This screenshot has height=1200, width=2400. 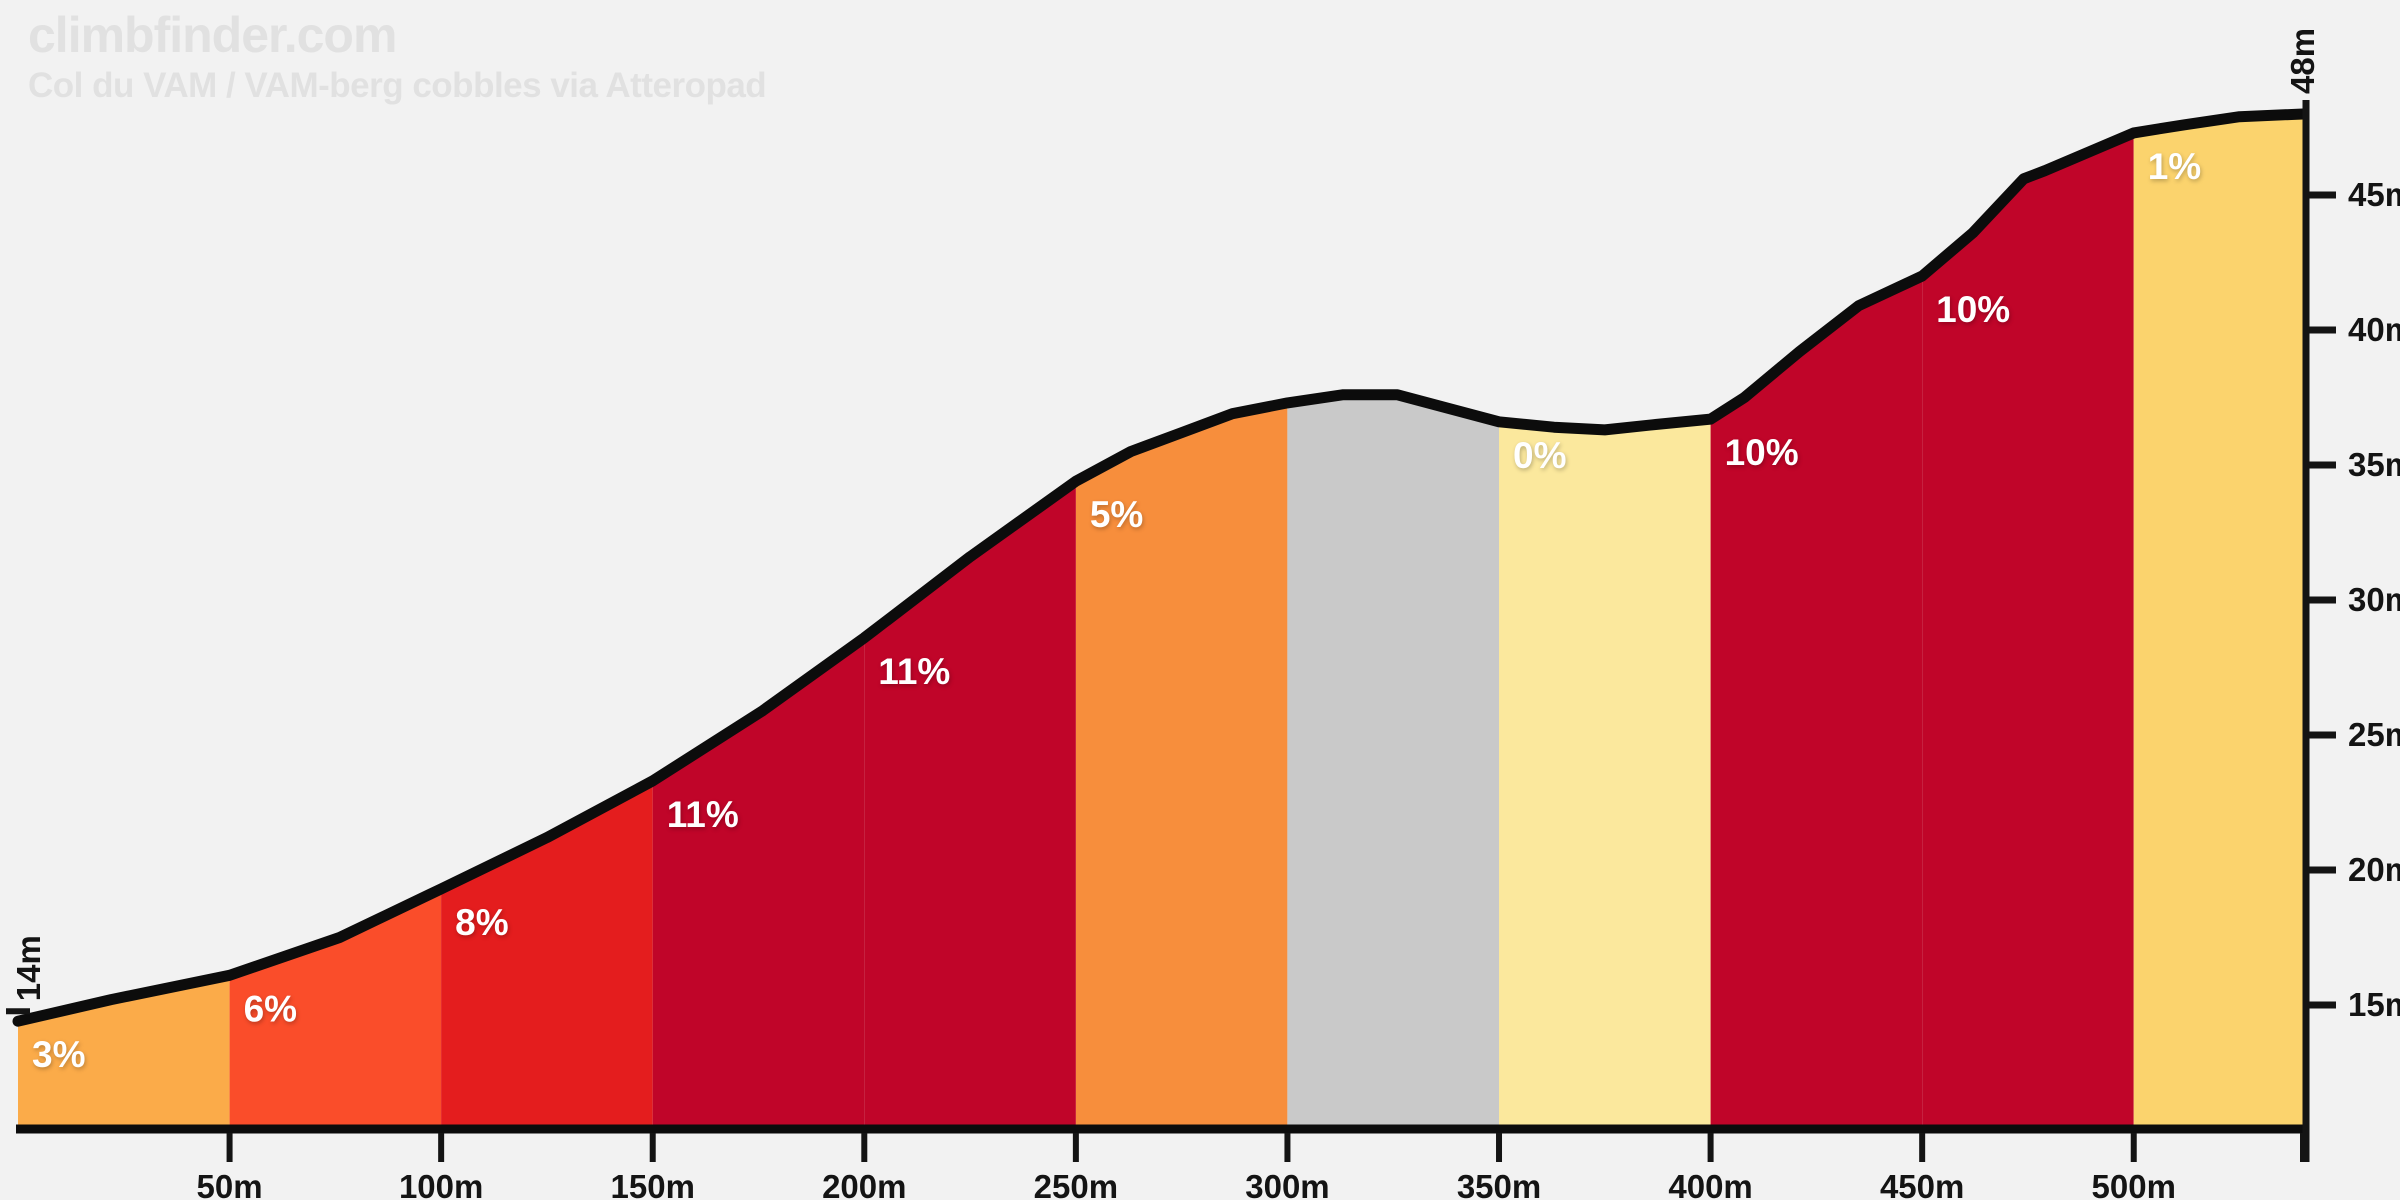 I want to click on y-tick-label: 25m, so click(x=2374, y=734).